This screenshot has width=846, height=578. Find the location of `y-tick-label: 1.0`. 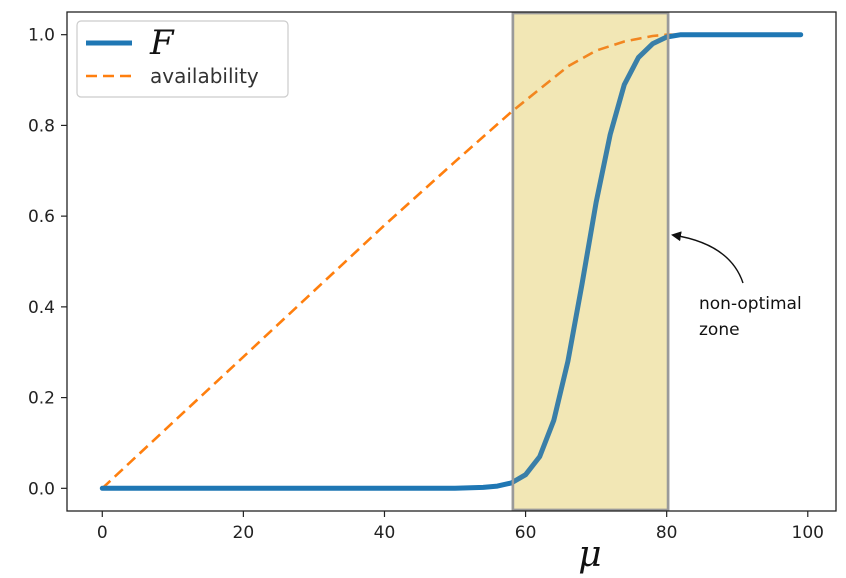

y-tick-label: 1.0 is located at coordinates (41, 36).